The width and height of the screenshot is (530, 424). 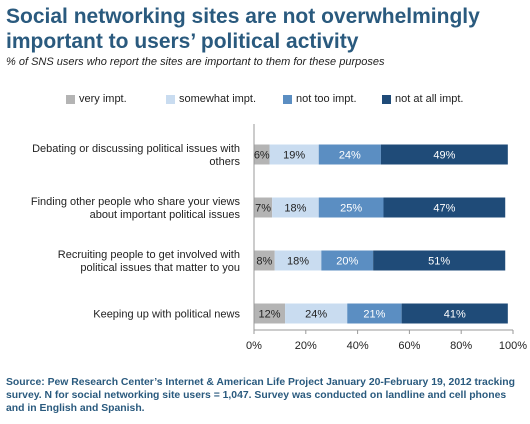 I want to click on data-label: 20%, so click(x=347, y=262).